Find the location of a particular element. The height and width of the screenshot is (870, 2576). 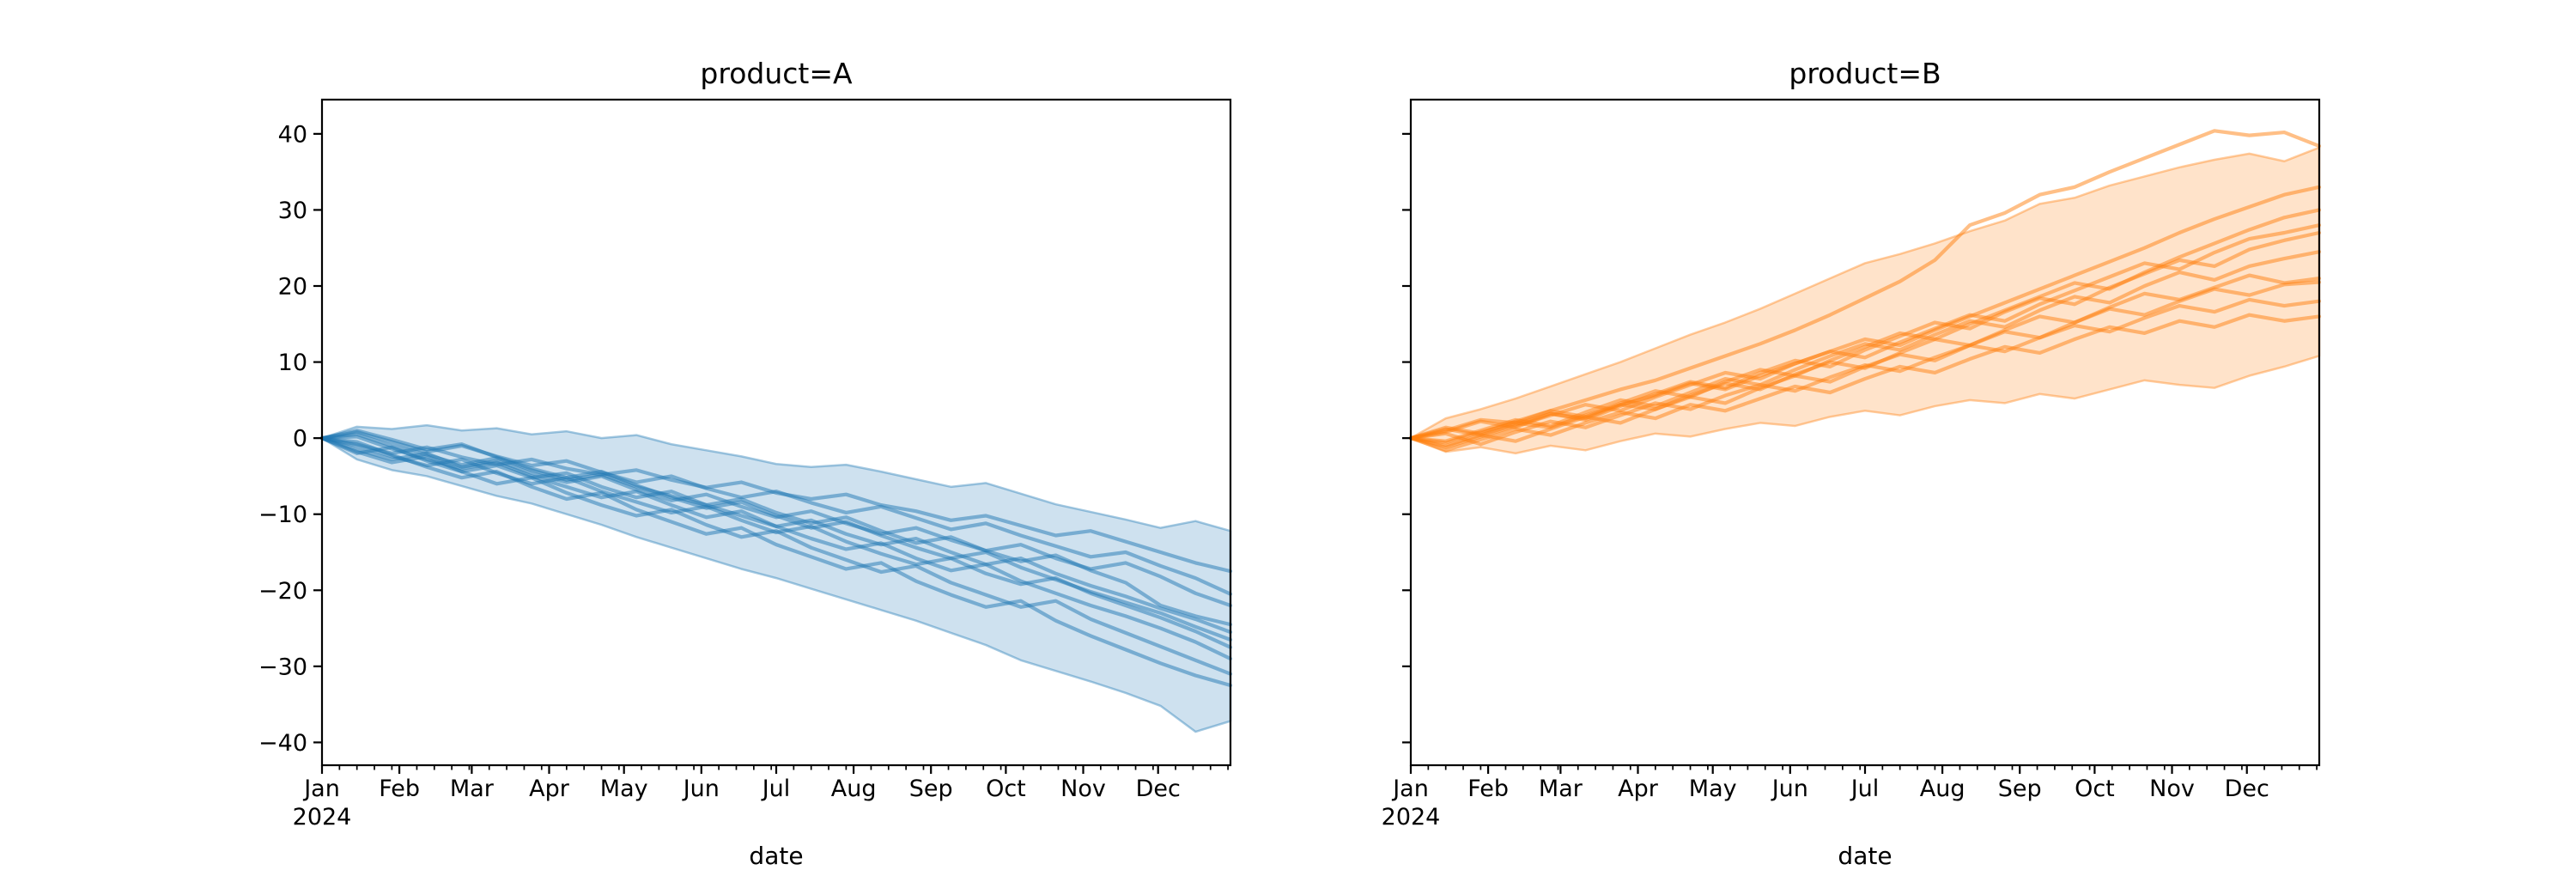

y-tick-label: 10 is located at coordinates (292, 363).